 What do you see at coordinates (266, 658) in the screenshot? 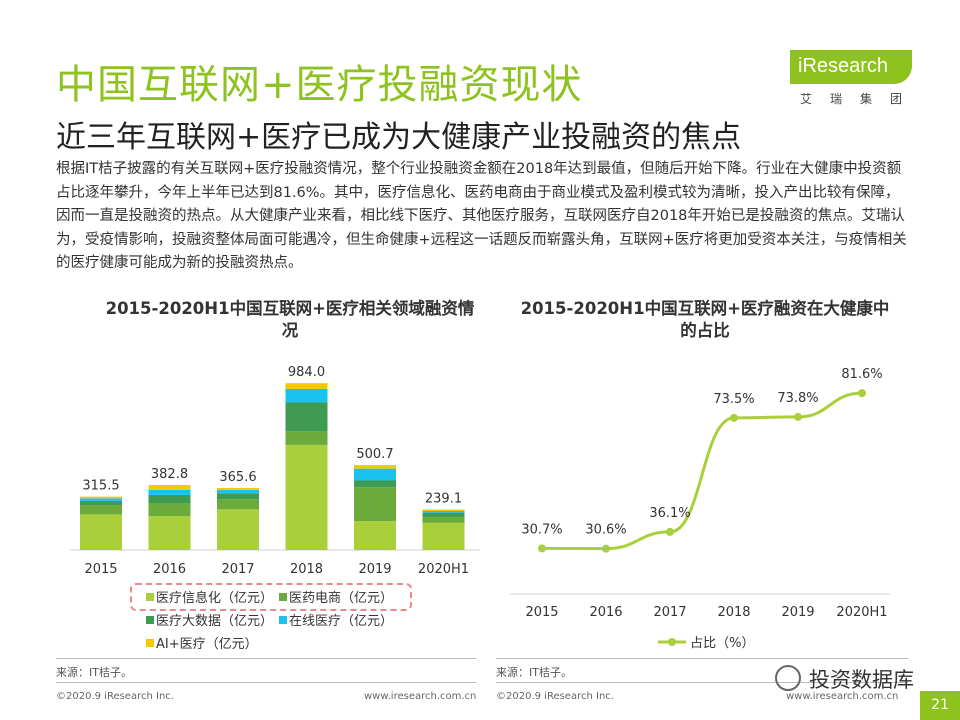
I see `divider-left` at bounding box center [266, 658].